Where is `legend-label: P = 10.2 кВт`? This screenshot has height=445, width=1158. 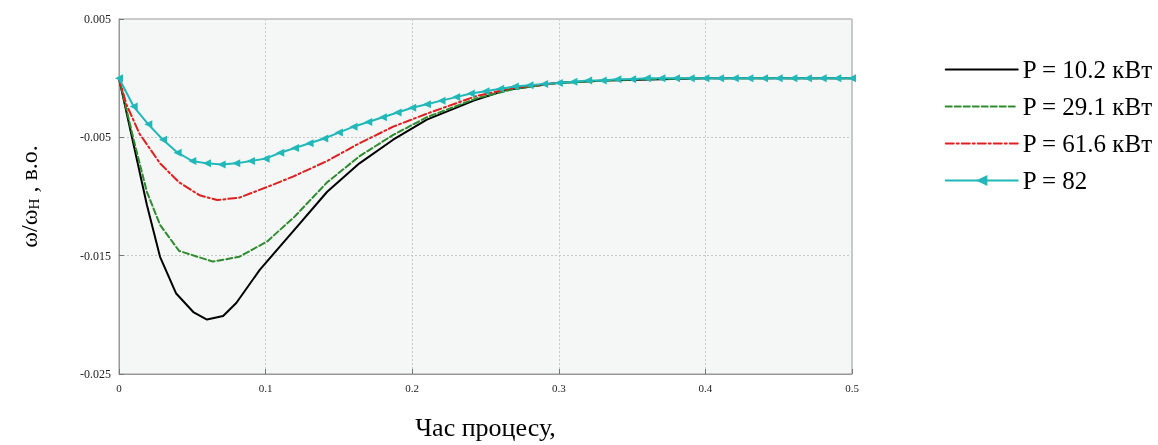 legend-label: P = 10.2 кВт is located at coordinates (1087, 69).